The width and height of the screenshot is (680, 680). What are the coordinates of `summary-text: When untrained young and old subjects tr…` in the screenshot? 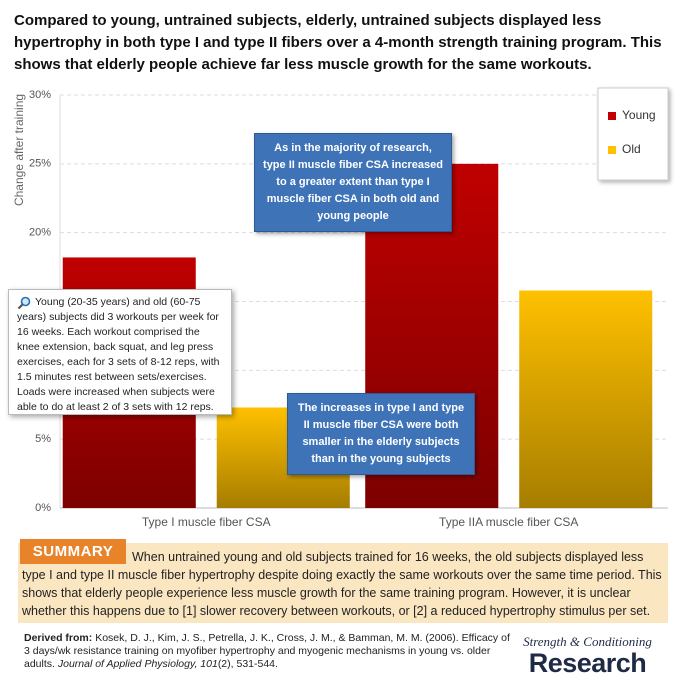 It's located at (342, 584).